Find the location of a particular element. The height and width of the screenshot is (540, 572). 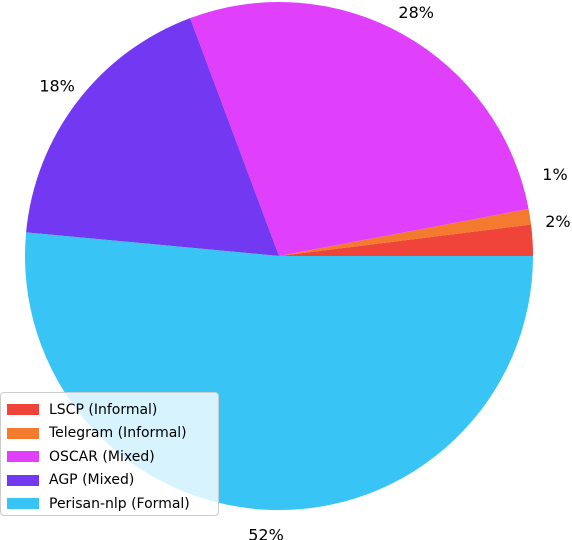

legend-label: Perisan-nlp (Formal) is located at coordinates (119, 503).